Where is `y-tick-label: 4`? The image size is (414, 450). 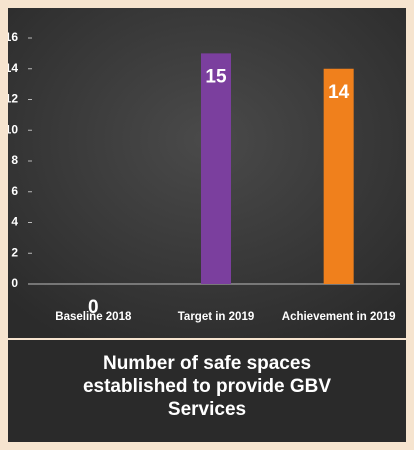
y-tick-label: 4 is located at coordinates (14, 222).